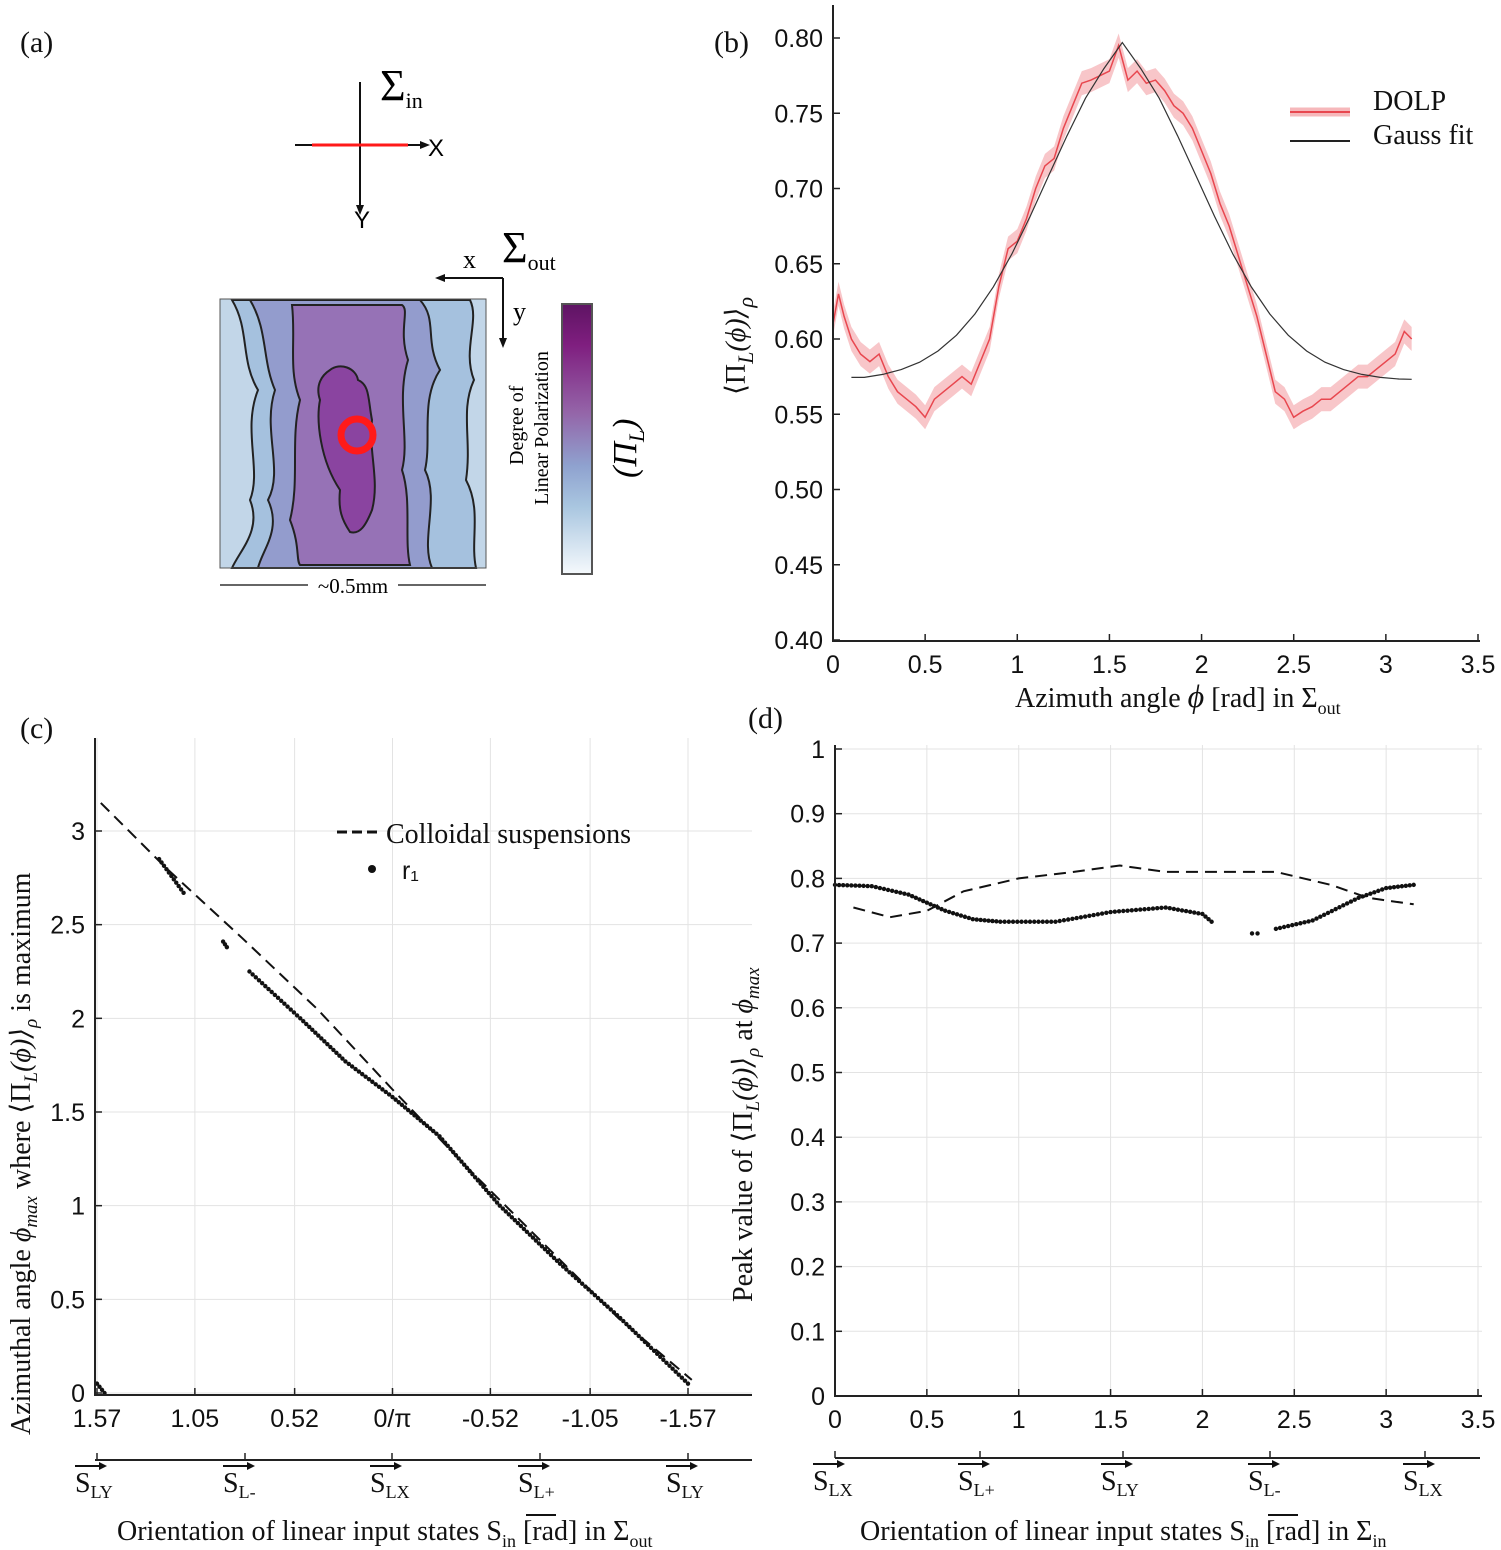 The height and width of the screenshot is (1550, 1501). Describe the element at coordinates (976, 1483) in the screenshot. I see `state-label: SL+` at that location.